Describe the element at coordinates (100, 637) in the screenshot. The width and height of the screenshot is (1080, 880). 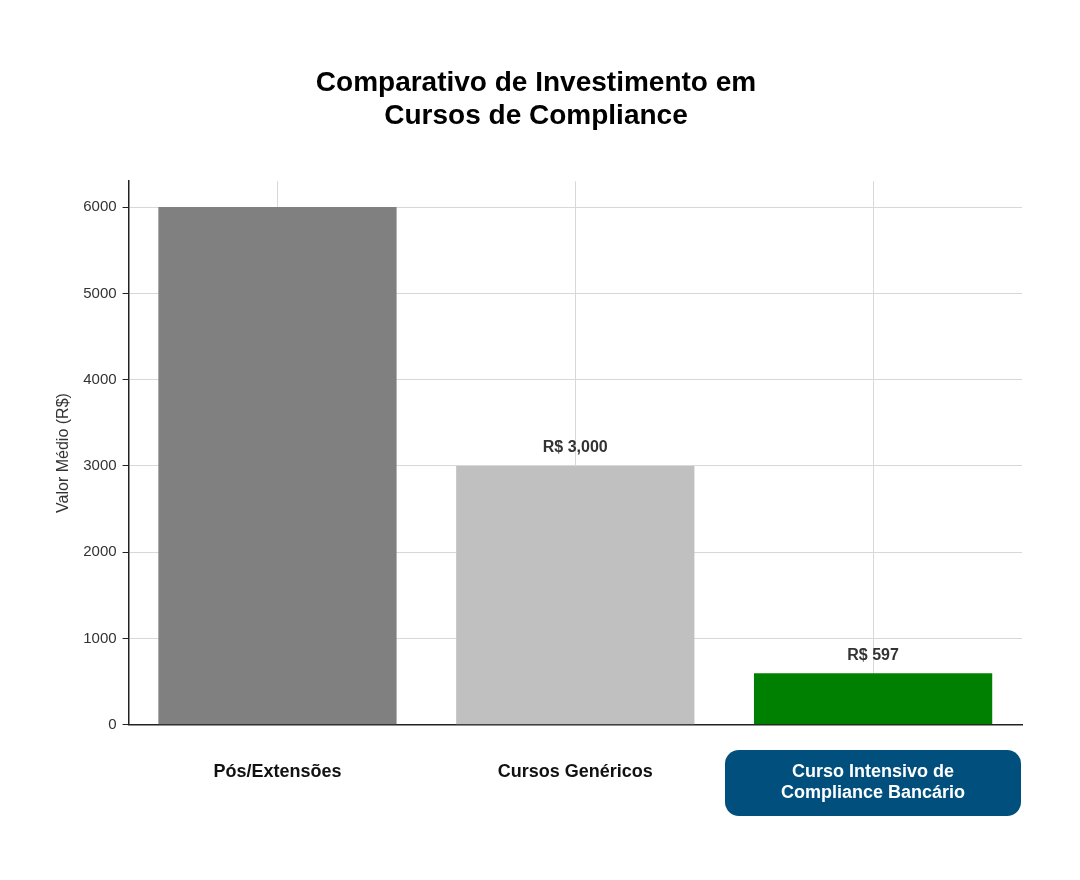
I see `y-tick-label: 1000` at that location.